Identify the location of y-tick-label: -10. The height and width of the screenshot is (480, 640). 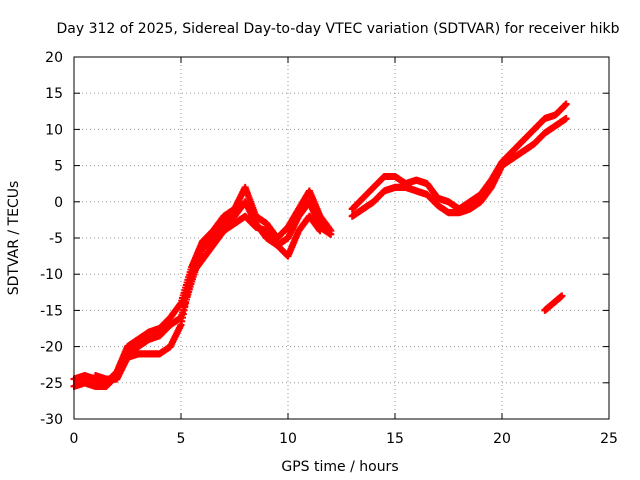
(51, 275).